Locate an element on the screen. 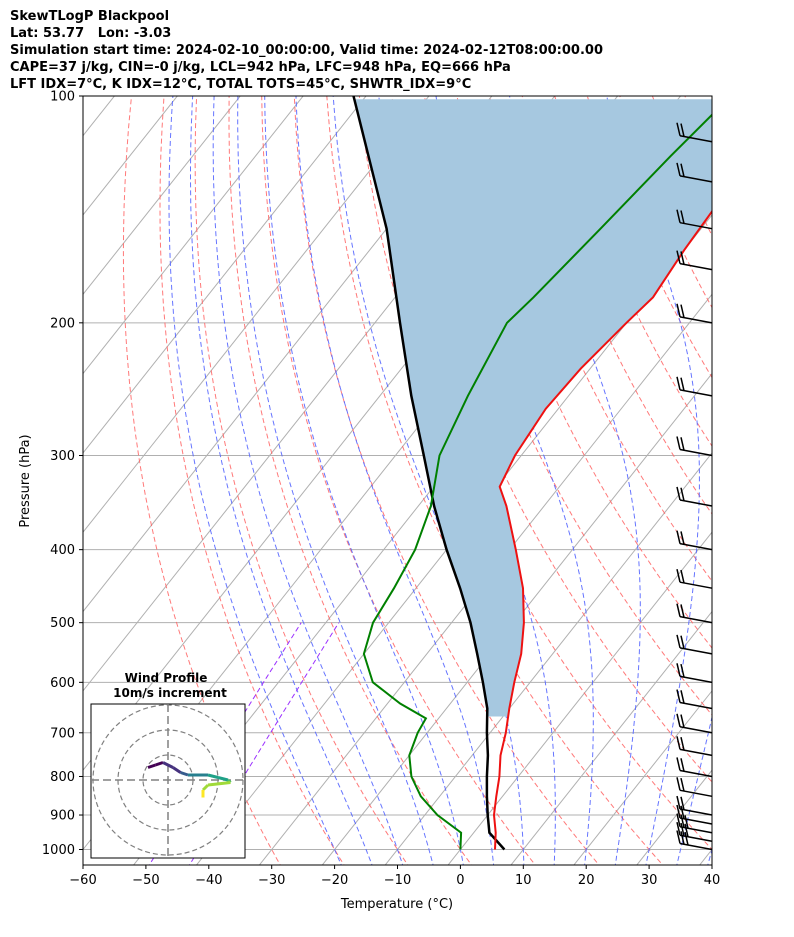 The width and height of the screenshot is (794, 937). x-tick-label: −10 is located at coordinates (397, 880).